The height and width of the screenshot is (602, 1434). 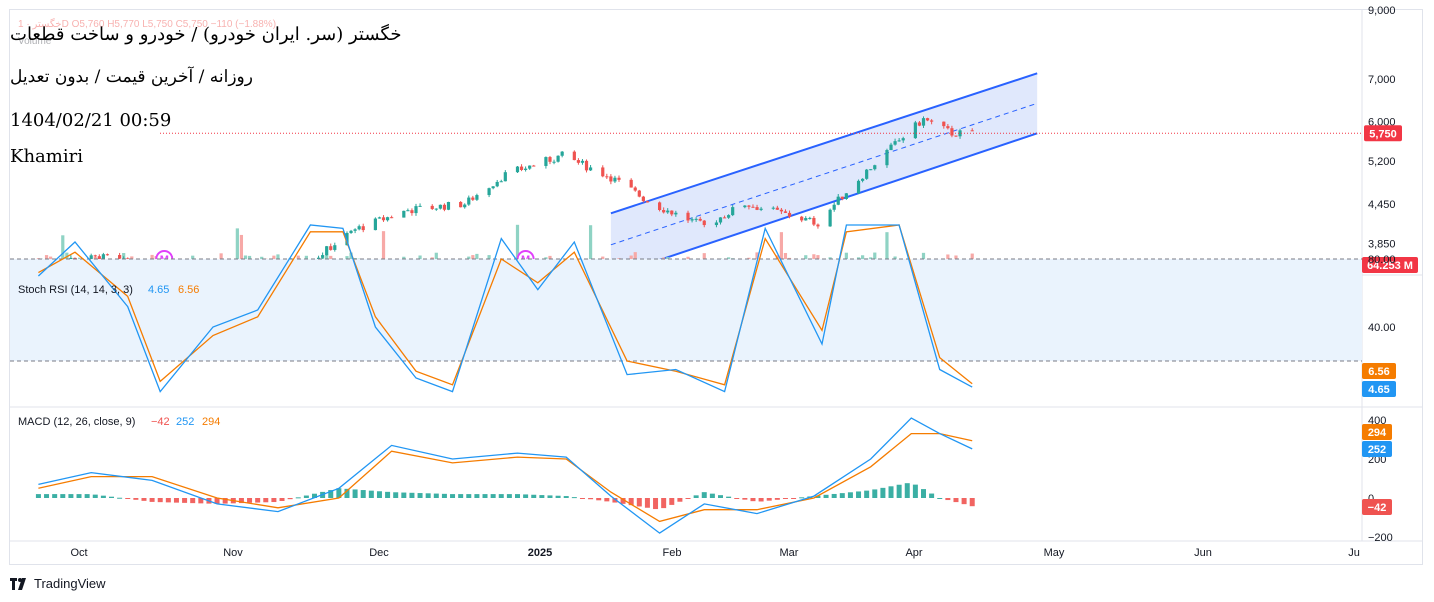 What do you see at coordinates (1383, 134) in the screenshot?
I see `last-price-tag: 5,750` at bounding box center [1383, 134].